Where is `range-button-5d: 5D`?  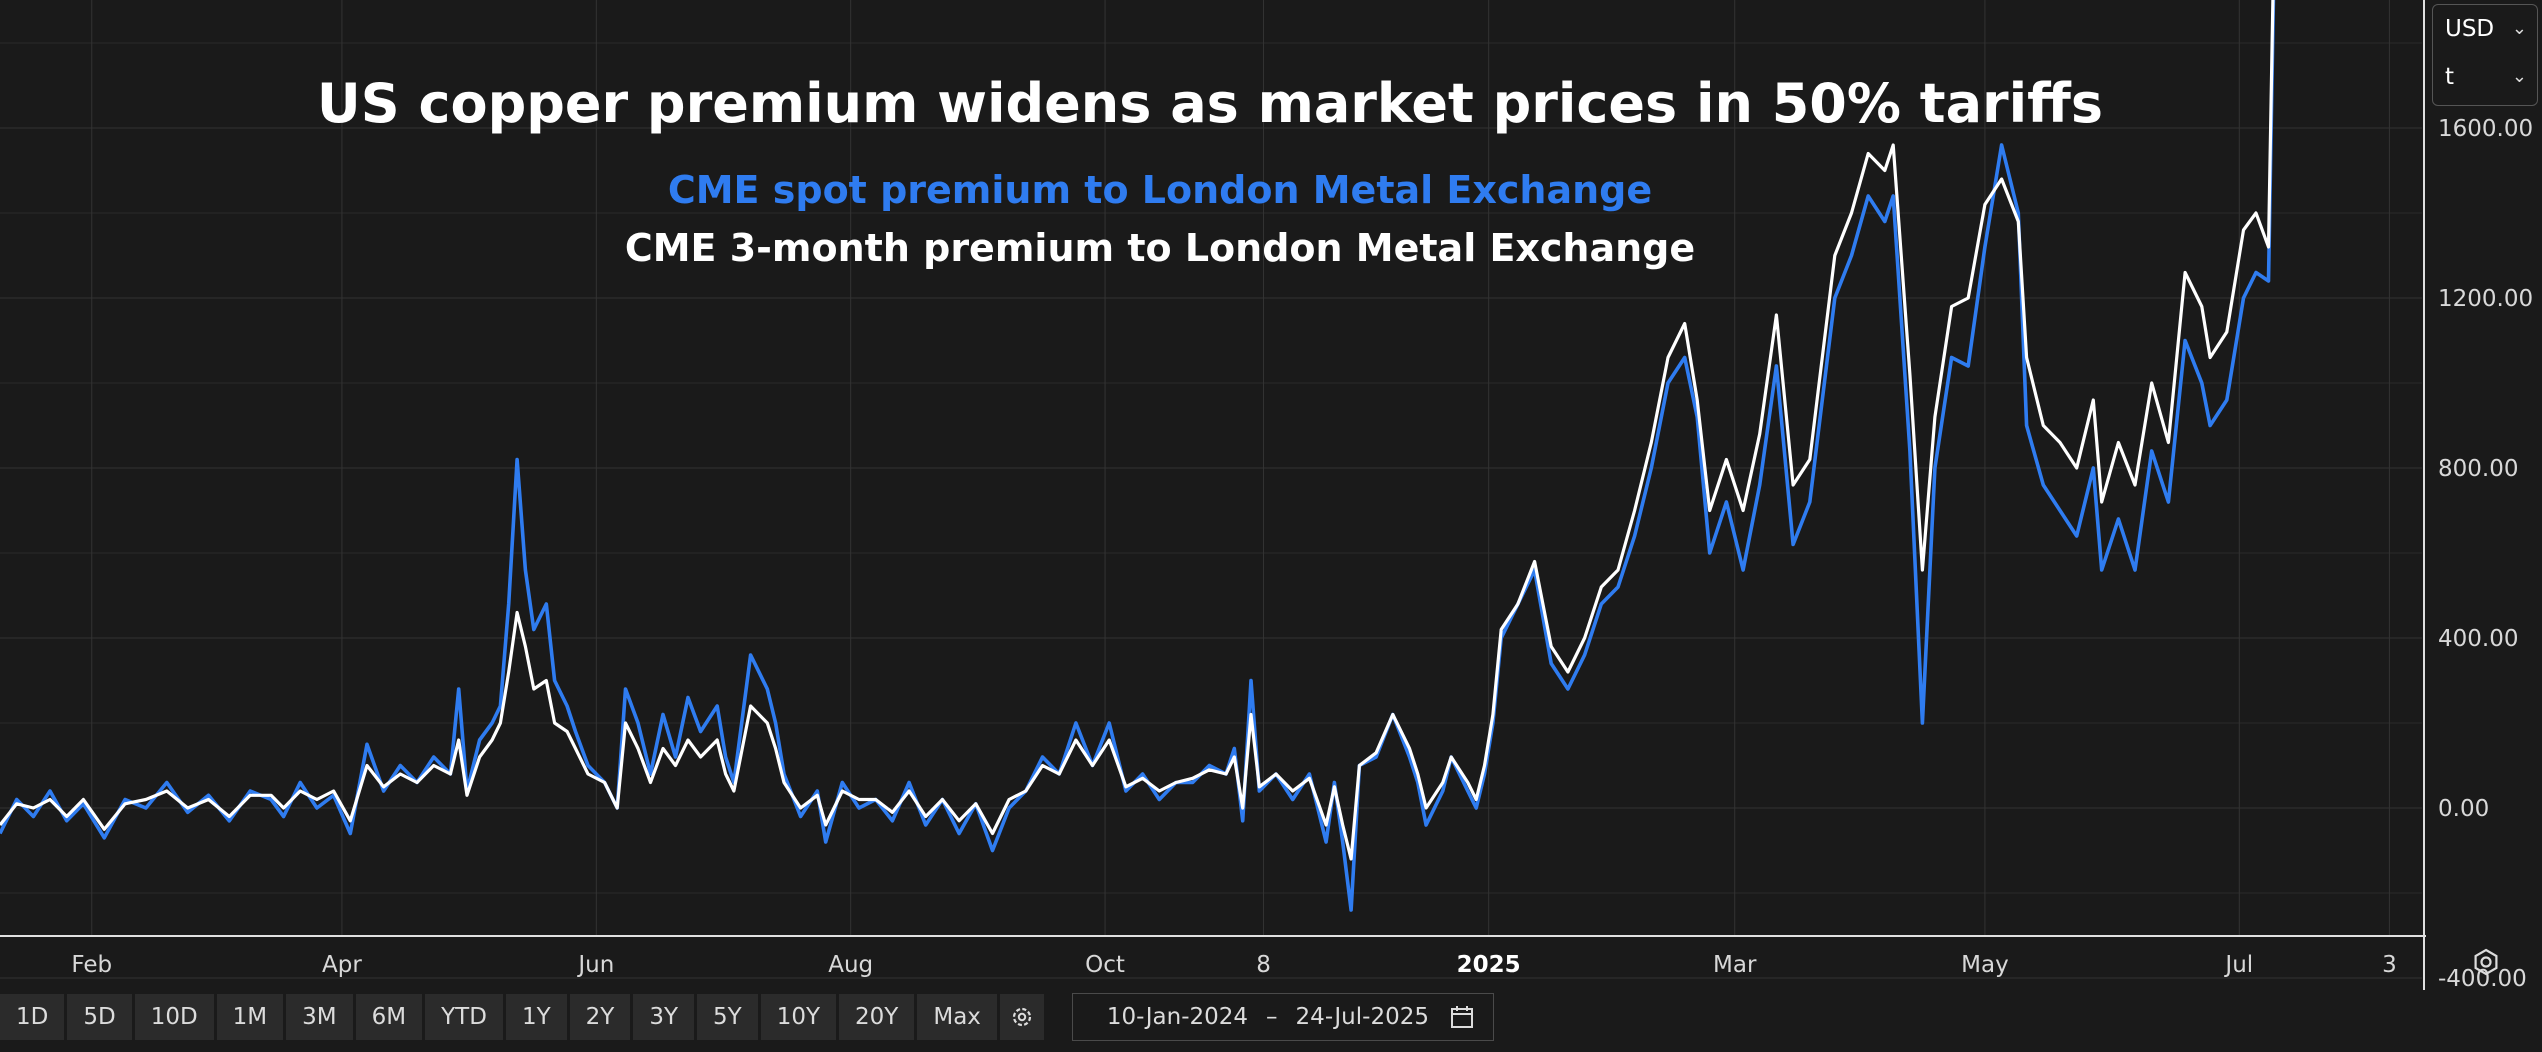 range-button-5d: 5D is located at coordinates (99, 1017).